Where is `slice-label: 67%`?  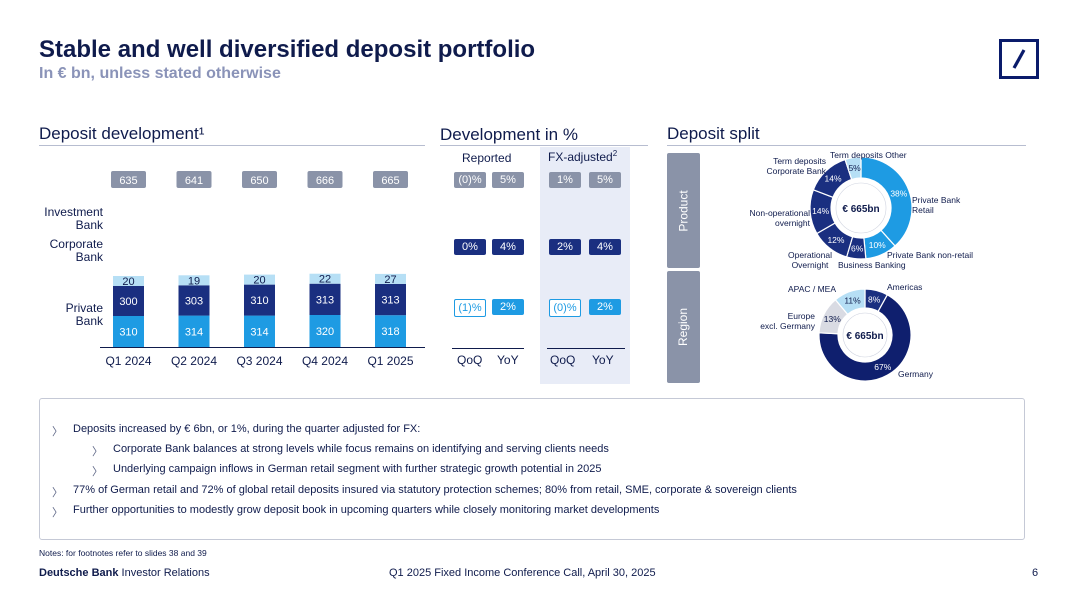
slice-label: 67% is located at coordinates (882, 367).